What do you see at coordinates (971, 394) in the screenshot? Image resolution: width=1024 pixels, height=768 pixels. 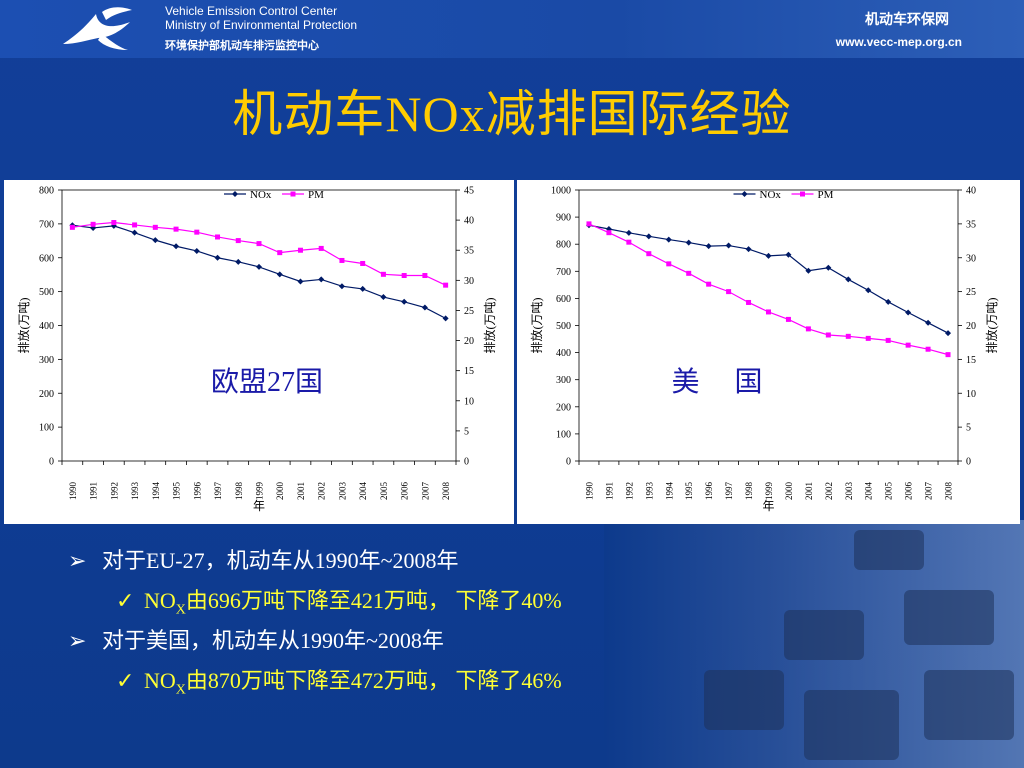 I see `y-tick-label-right: 10` at bounding box center [971, 394].